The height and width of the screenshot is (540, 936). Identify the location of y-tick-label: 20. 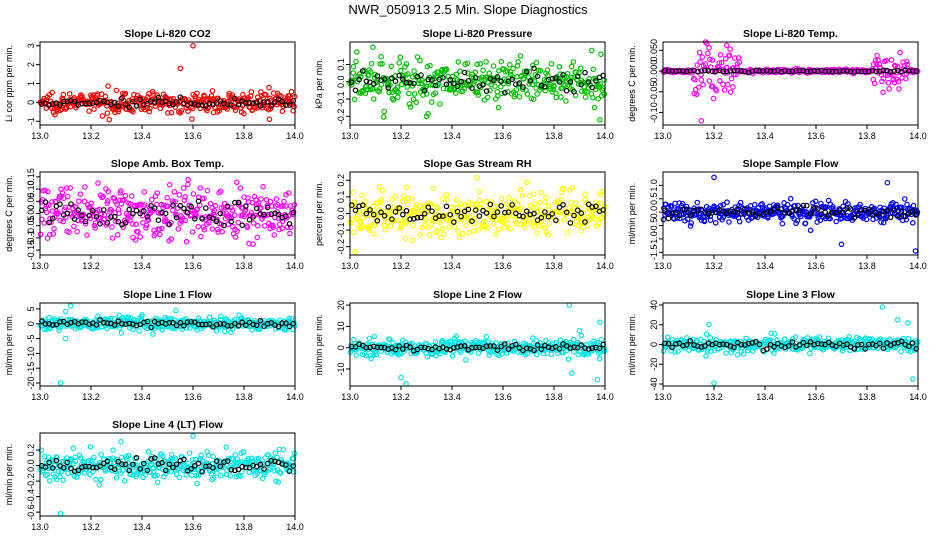
(654, 325).